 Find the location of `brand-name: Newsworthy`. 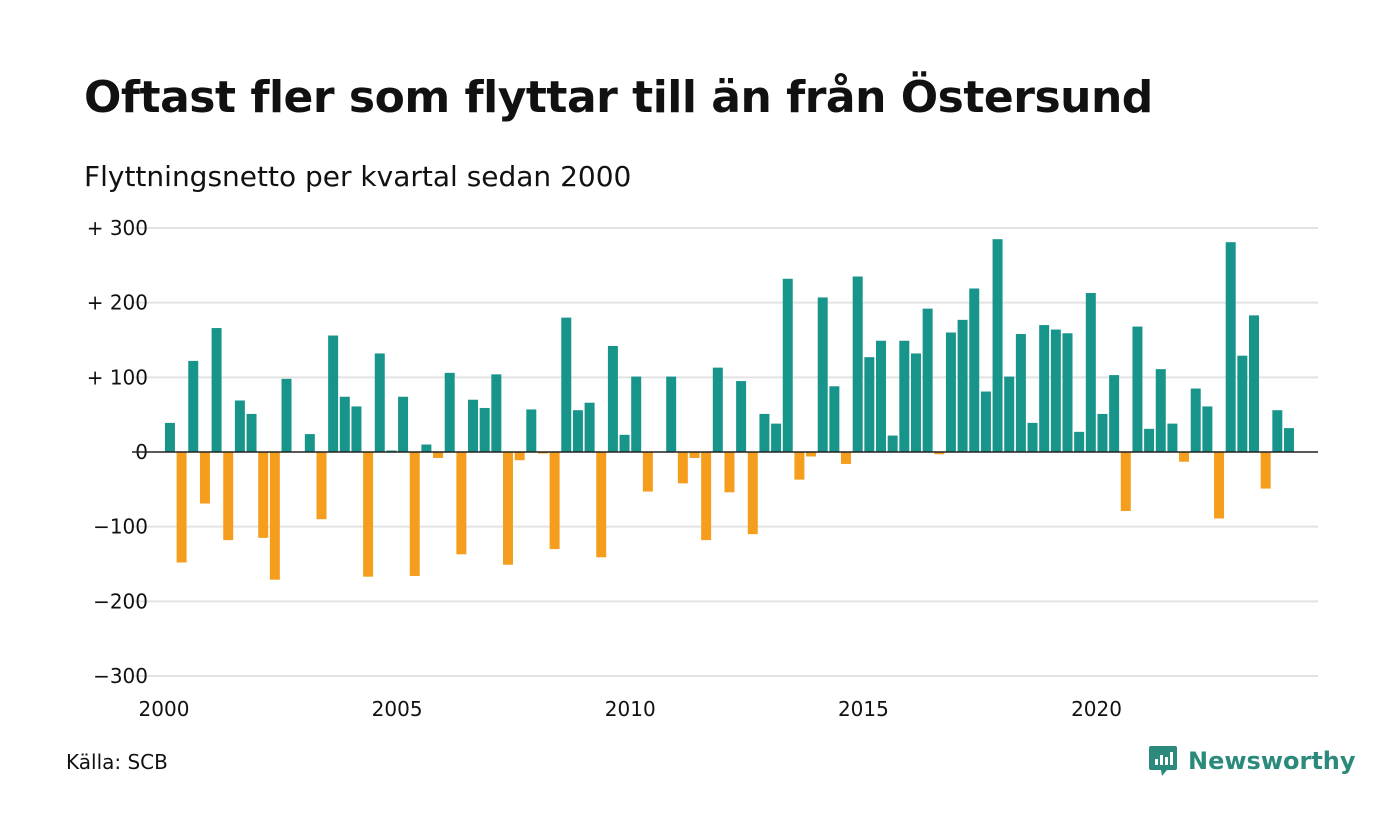

brand-name: Newsworthy is located at coordinates (1272, 761).